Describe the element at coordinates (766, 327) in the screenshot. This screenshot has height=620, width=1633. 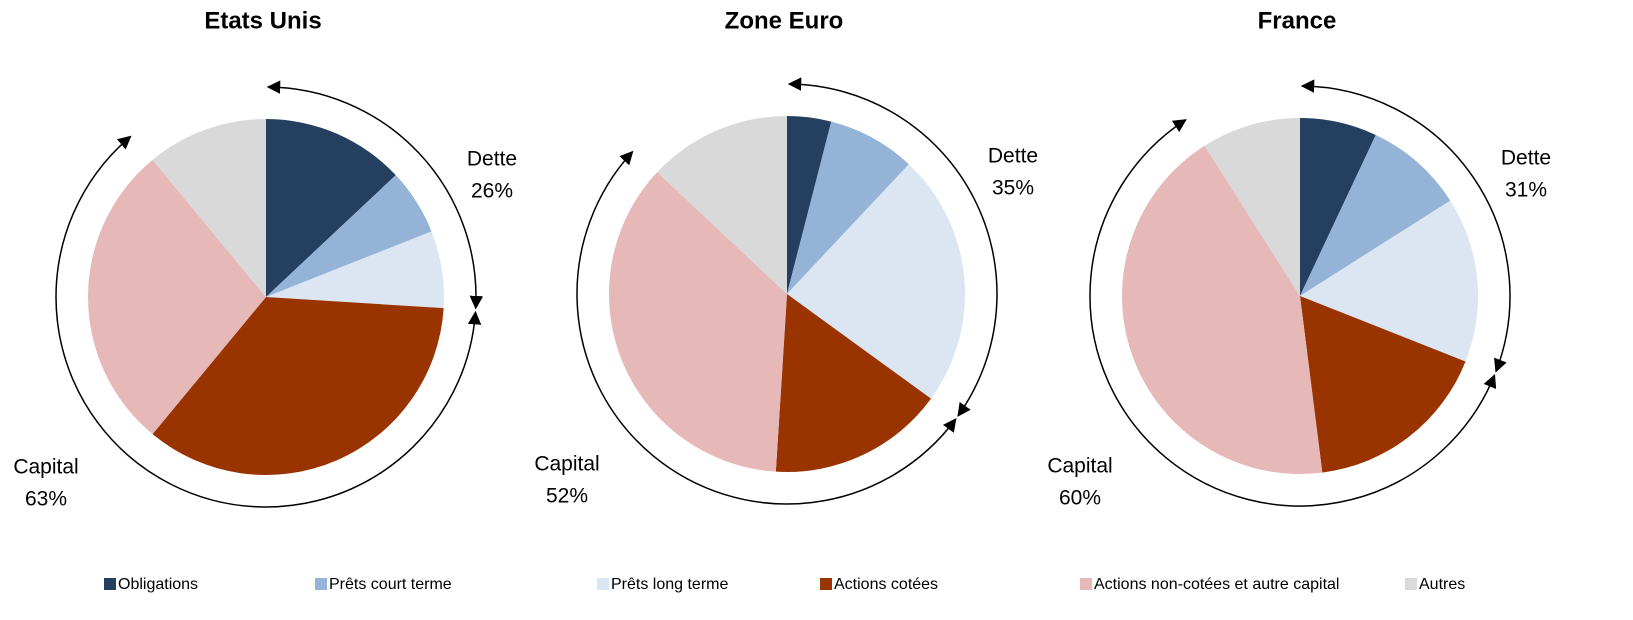
I see `capital-arrow` at that location.